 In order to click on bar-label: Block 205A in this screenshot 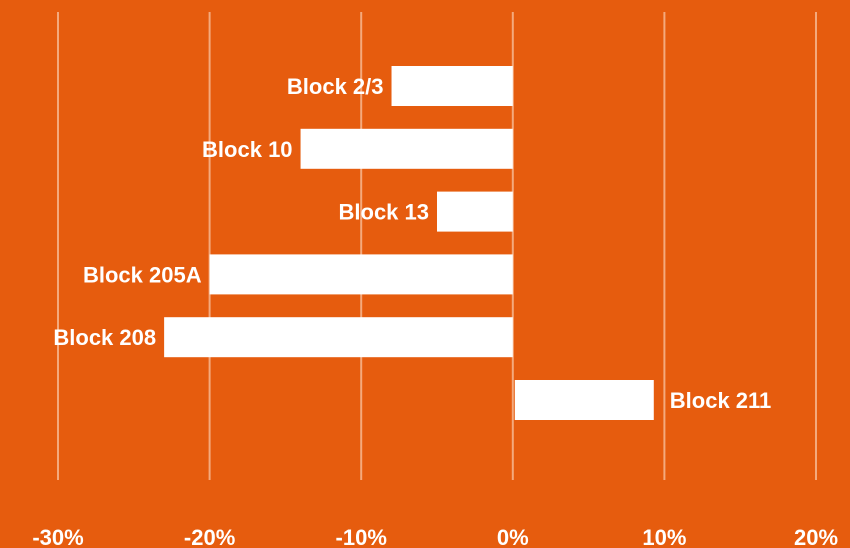, I will do `click(142, 274)`.